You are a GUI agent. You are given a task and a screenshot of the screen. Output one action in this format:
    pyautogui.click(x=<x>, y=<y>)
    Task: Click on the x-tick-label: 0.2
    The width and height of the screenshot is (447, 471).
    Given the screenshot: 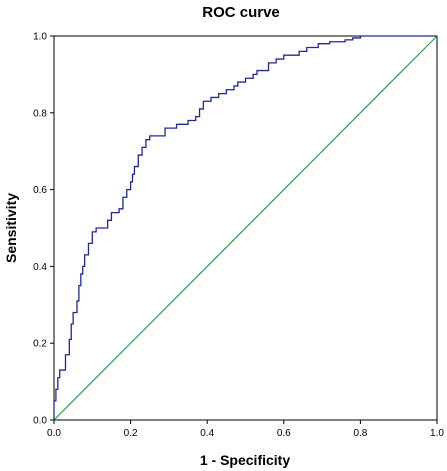 What is the action you would take?
    pyautogui.click(x=131, y=433)
    